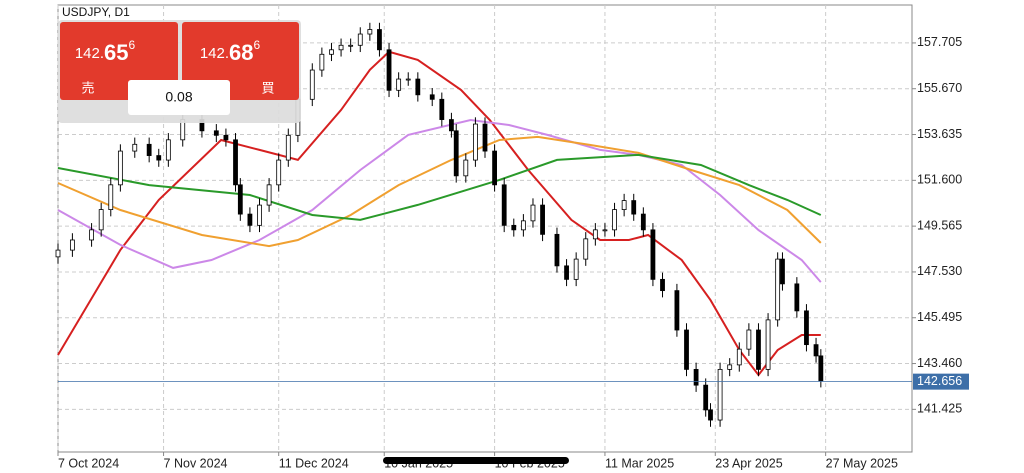  What do you see at coordinates (939, 271) in the screenshot?
I see `y-tick-label: 147.530` at bounding box center [939, 271].